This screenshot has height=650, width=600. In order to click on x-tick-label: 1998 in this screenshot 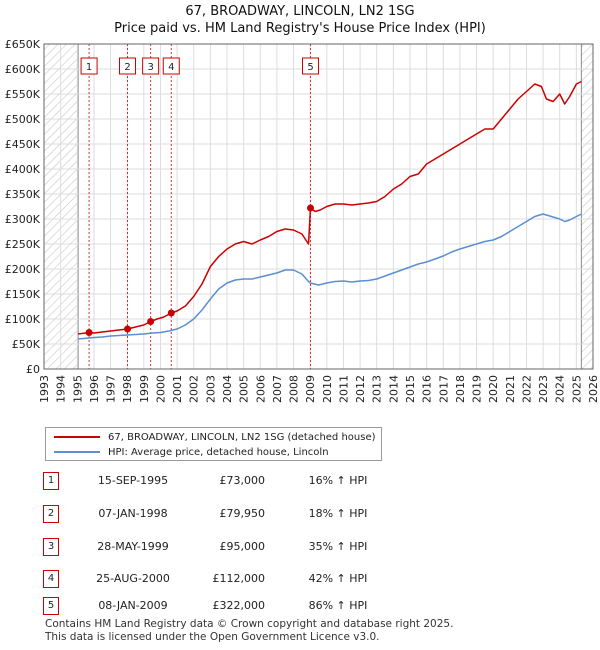, I will do `click(127, 389)`.